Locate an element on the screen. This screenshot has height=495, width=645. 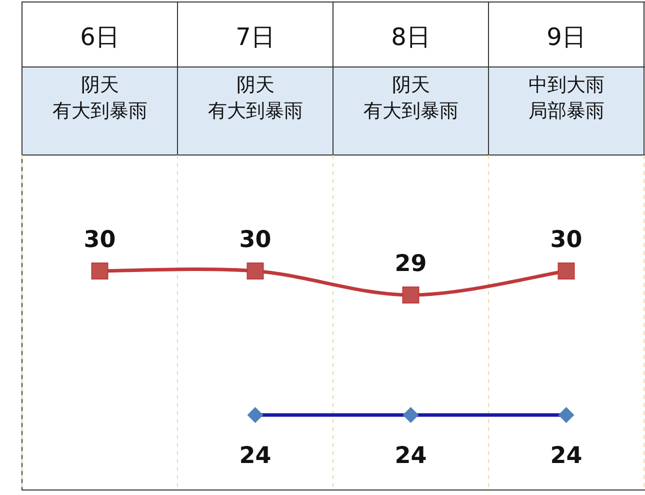
x-tick-label: 8日 is located at coordinates (410, 37).